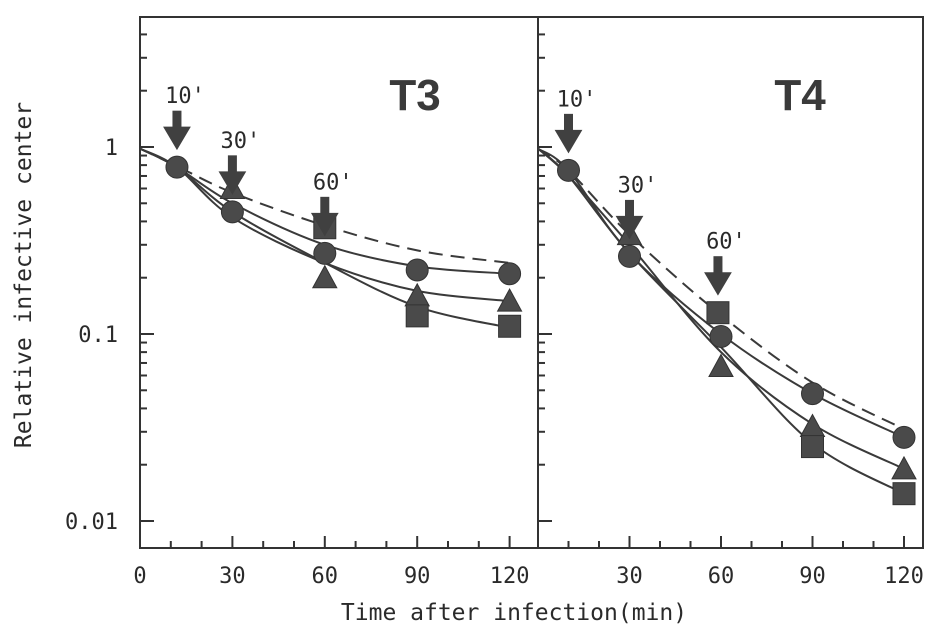  Describe the element at coordinates (24, 275) in the screenshot. I see `y-axis-title: Relative infective center` at that location.